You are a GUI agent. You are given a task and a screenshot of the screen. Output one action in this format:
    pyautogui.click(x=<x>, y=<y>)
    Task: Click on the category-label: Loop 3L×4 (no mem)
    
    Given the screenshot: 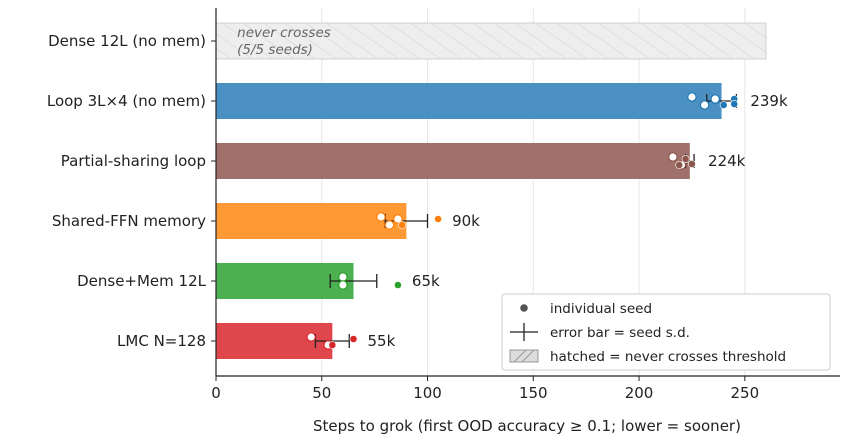 What is the action you would take?
    pyautogui.click(x=126, y=101)
    